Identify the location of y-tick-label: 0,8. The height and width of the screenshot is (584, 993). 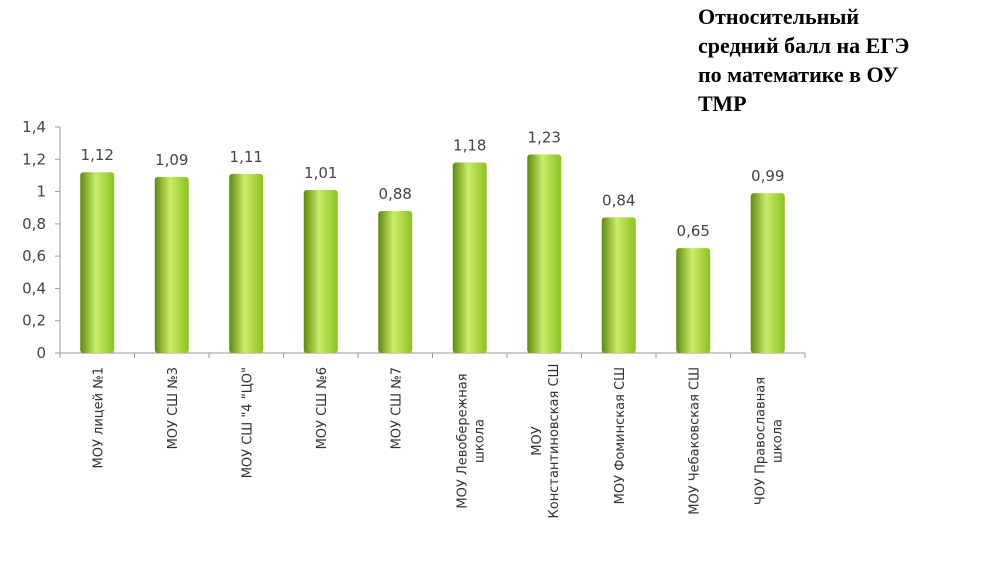
(34, 224).